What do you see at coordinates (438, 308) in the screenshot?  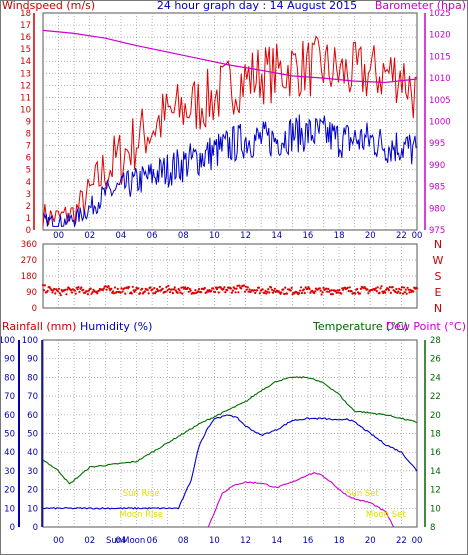 I see `compass-tick: N` at bounding box center [438, 308].